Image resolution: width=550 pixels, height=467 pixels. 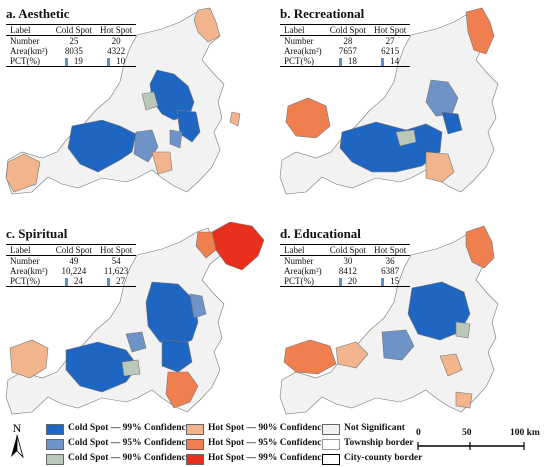 What do you see at coordinates (352, 281) in the screenshot?
I see `cold-value: 20` at bounding box center [352, 281].